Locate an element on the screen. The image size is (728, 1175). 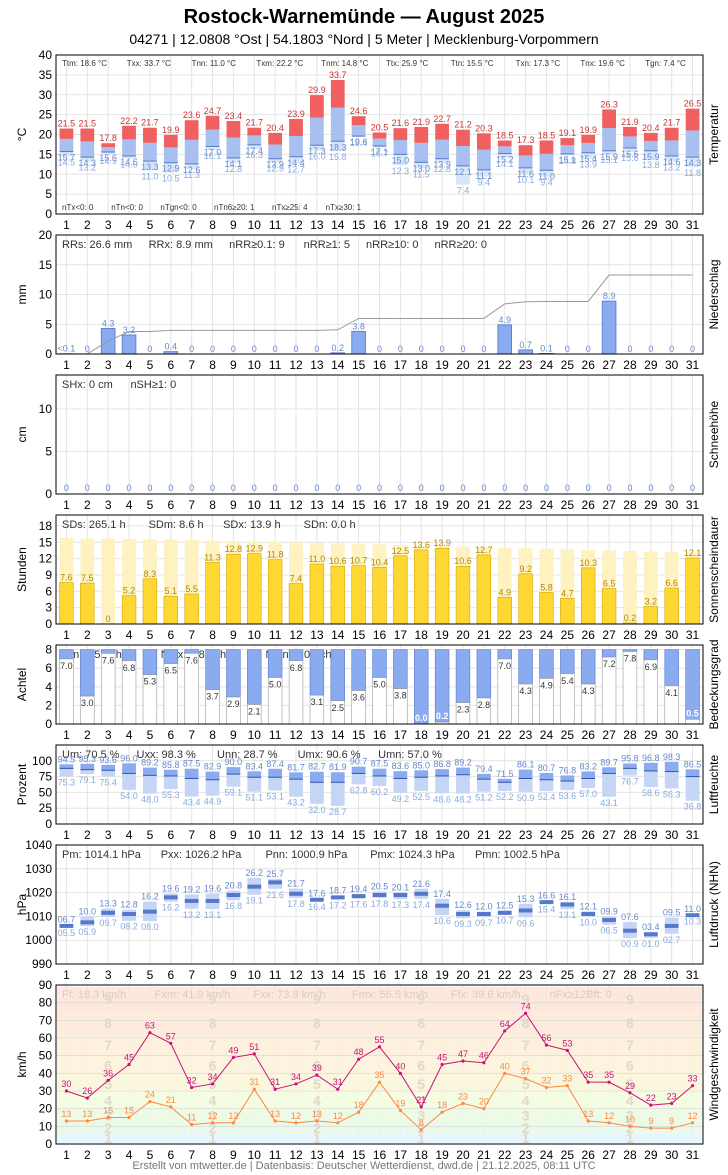
temp-max-label: 26.3 is located at coordinates (609, 104).